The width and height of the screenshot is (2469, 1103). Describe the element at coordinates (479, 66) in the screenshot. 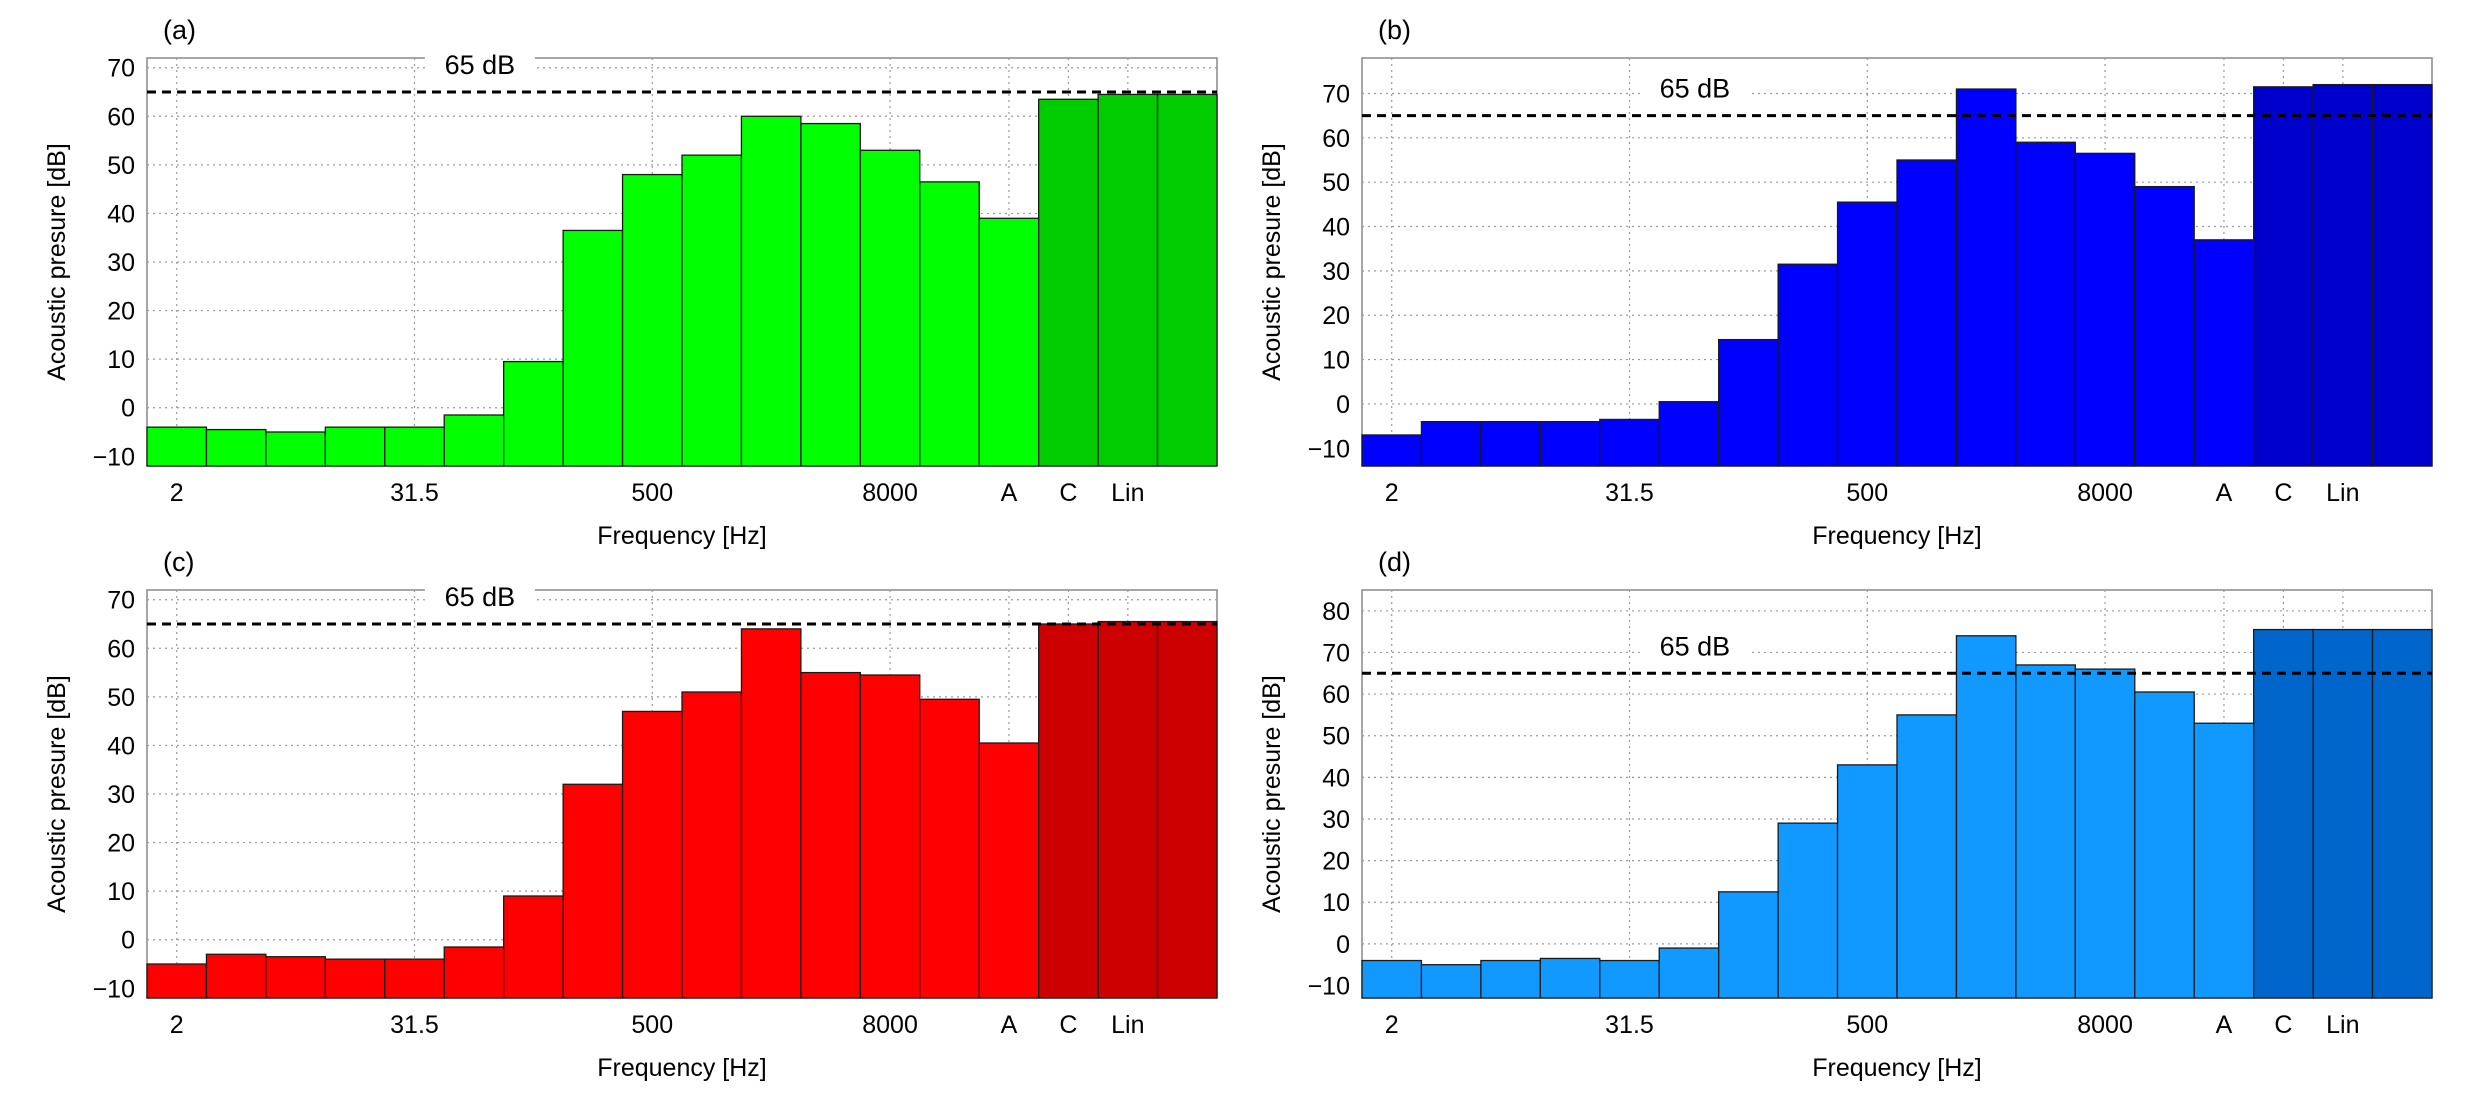

I see `reference-label-bg` at that location.